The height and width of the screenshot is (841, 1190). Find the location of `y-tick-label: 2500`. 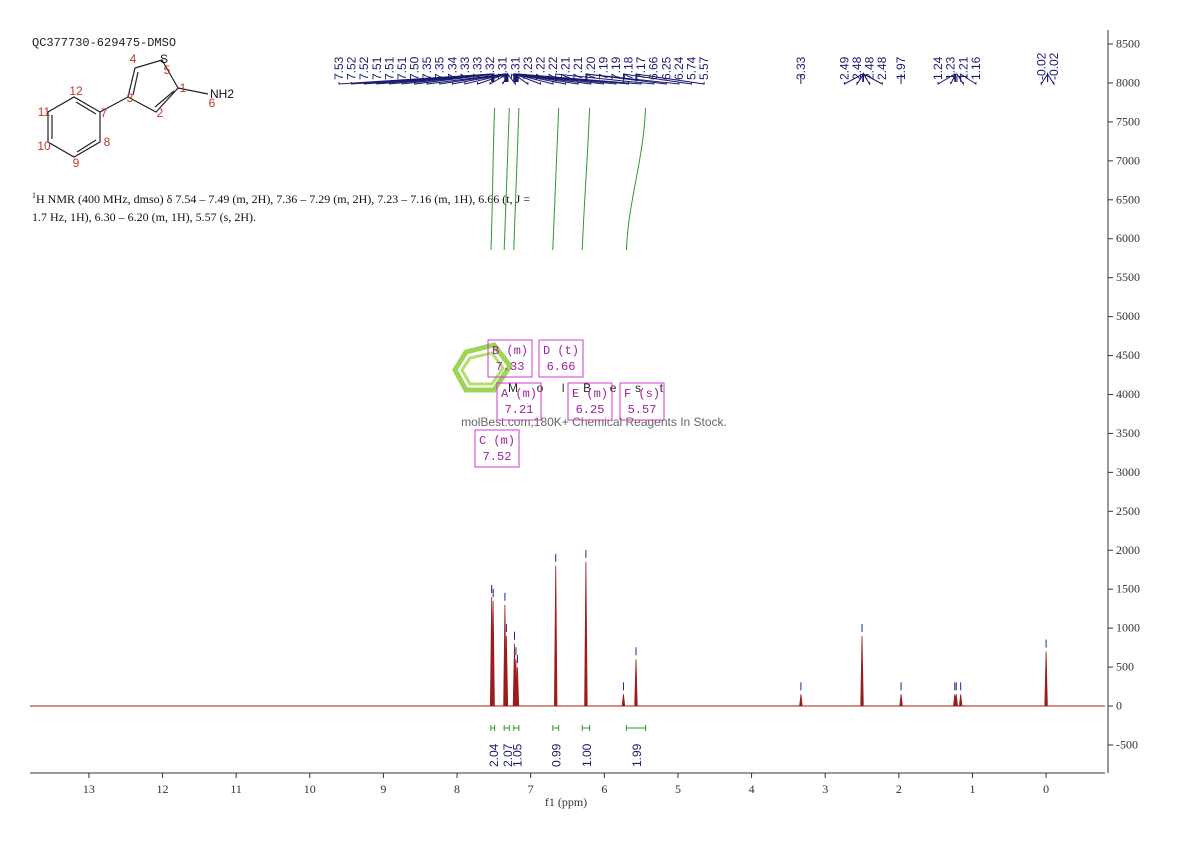

y-tick-label: 2500 is located at coordinates (1128, 511).